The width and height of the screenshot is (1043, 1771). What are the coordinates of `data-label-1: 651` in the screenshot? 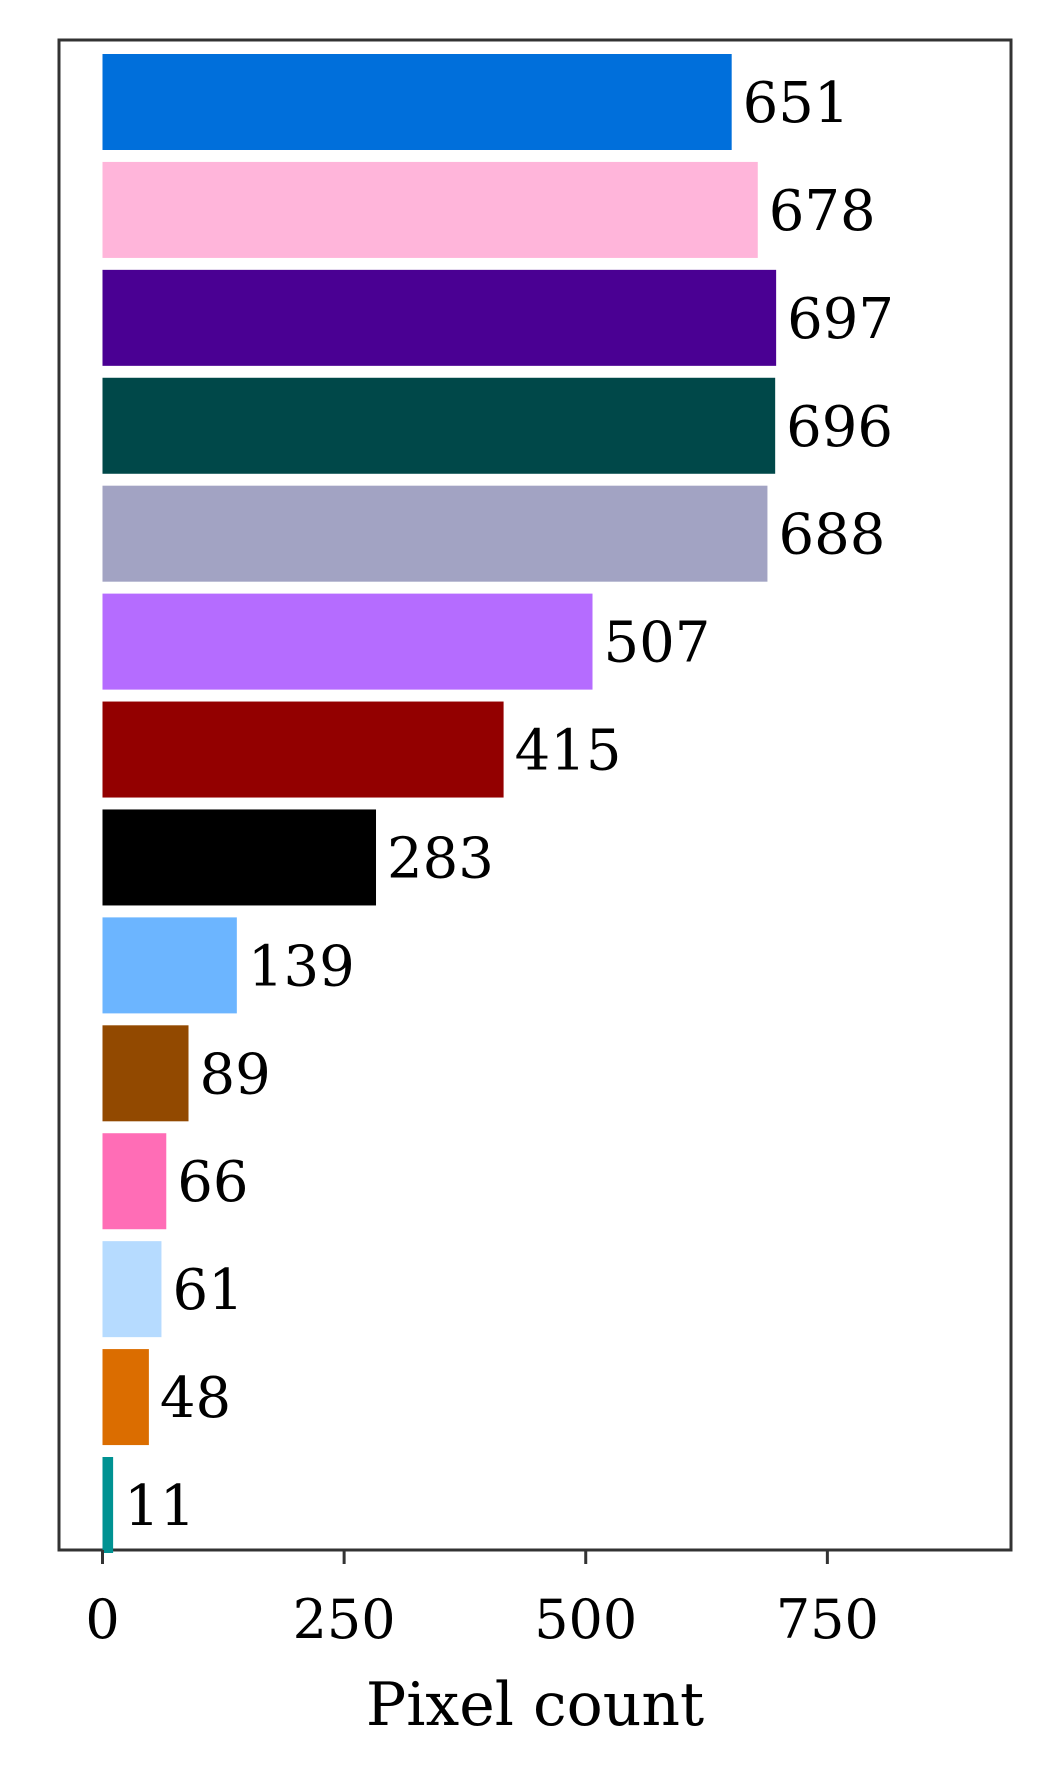 It's located at (796, 103).